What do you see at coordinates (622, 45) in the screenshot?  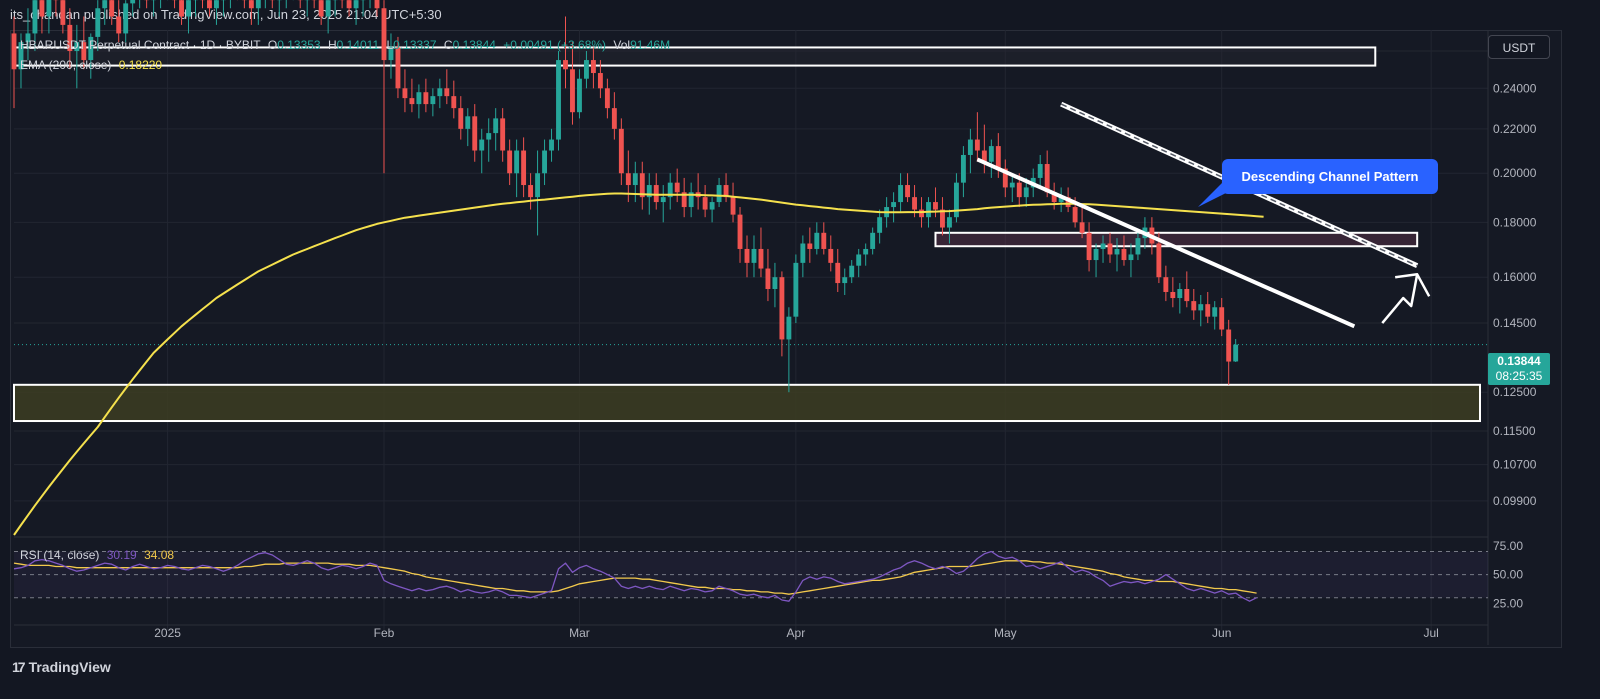 I see `vol-label: Vol` at bounding box center [622, 45].